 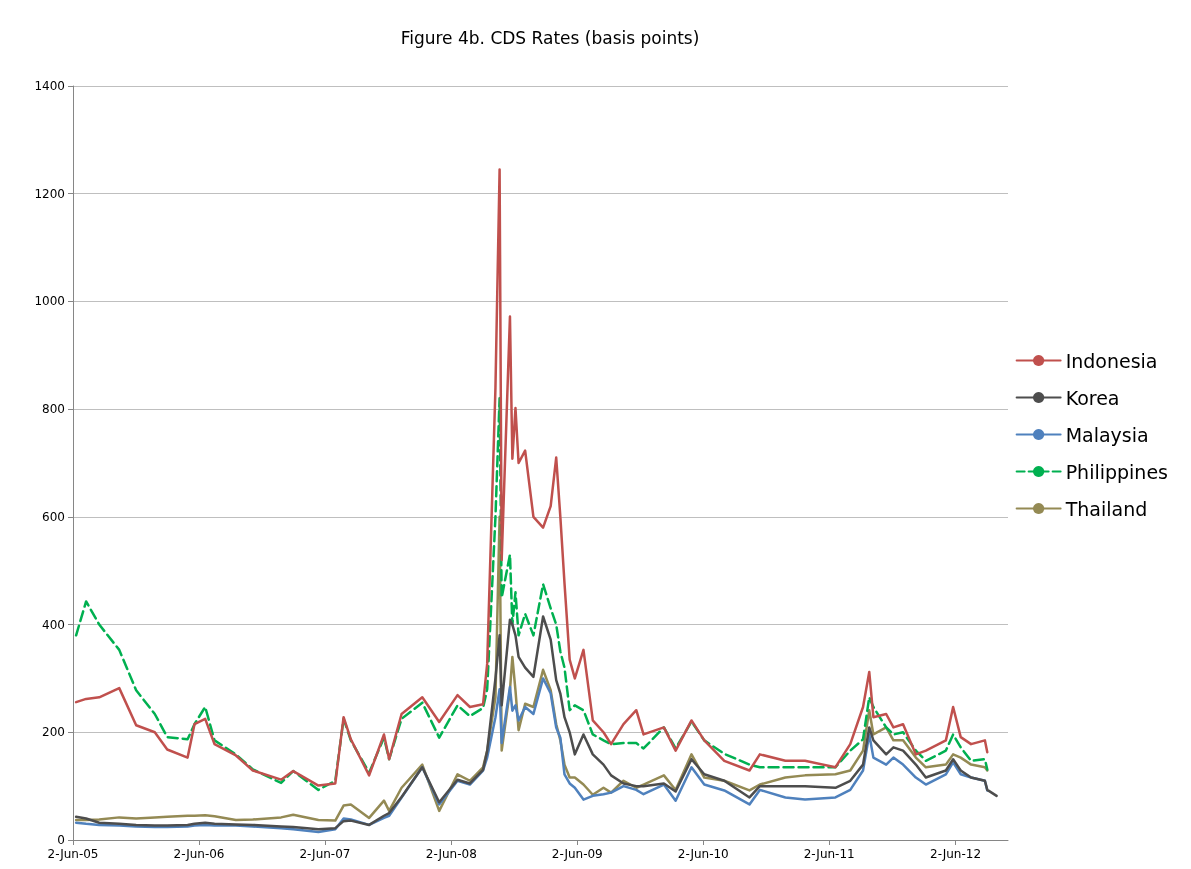 What do you see at coordinates (956, 854) in the screenshot?
I see `x-tick-label: 2-Jun-12` at bounding box center [956, 854].